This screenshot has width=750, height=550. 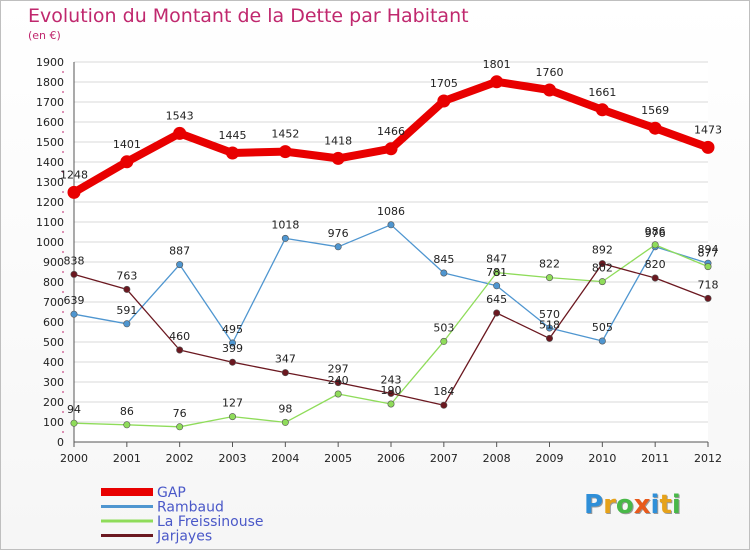 I want to click on x-tick-label: 2010, so click(x=602, y=458).